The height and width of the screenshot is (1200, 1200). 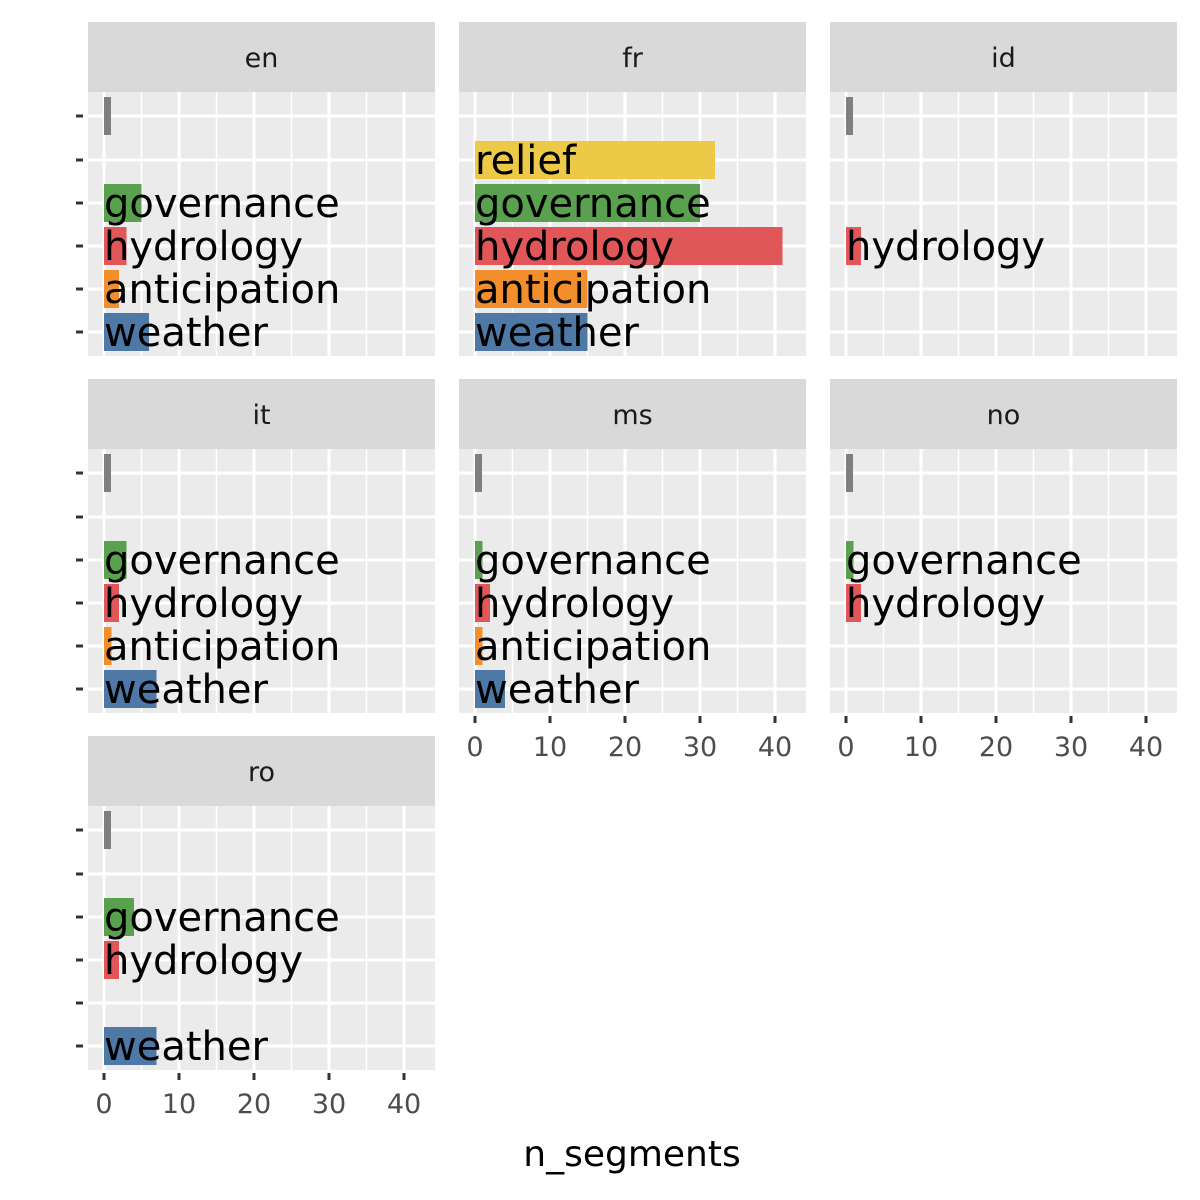 I want to click on facet-strip-label: id, so click(x=1003, y=58).